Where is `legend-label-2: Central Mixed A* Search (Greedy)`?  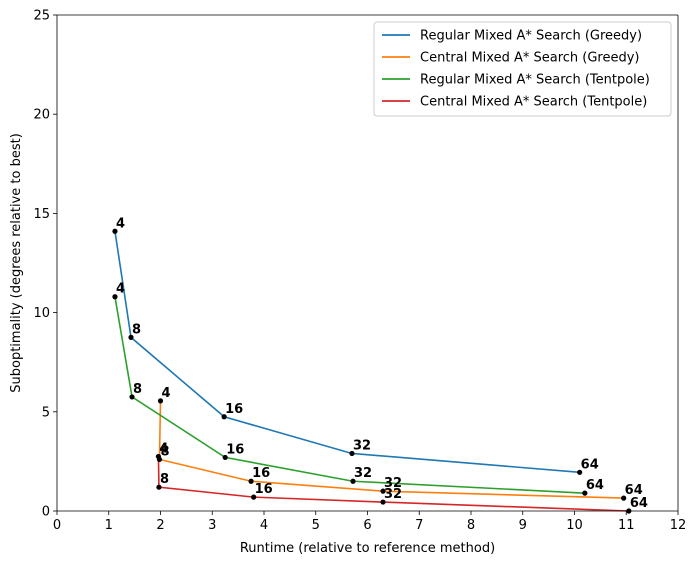 legend-label-2: Central Mixed A* Search (Greedy) is located at coordinates (530, 58).